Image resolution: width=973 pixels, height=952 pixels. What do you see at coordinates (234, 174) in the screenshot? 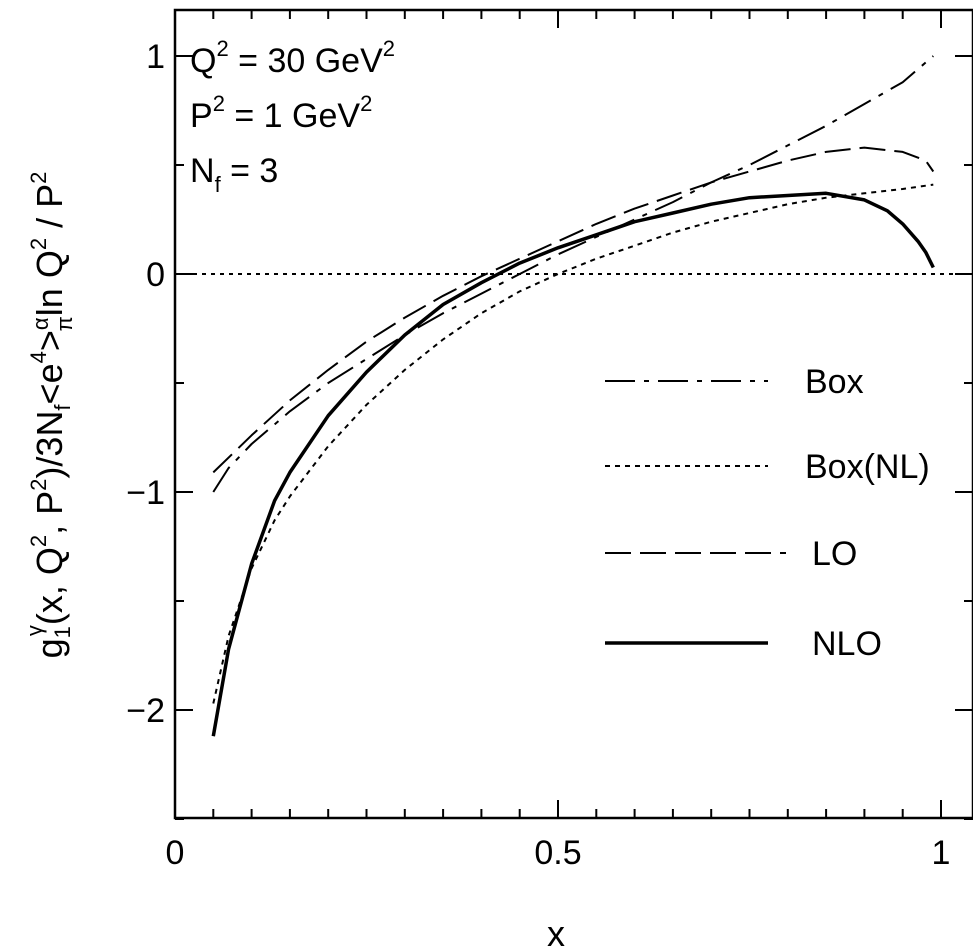
I see `annotation-nf: Nf = 3` at bounding box center [234, 174].